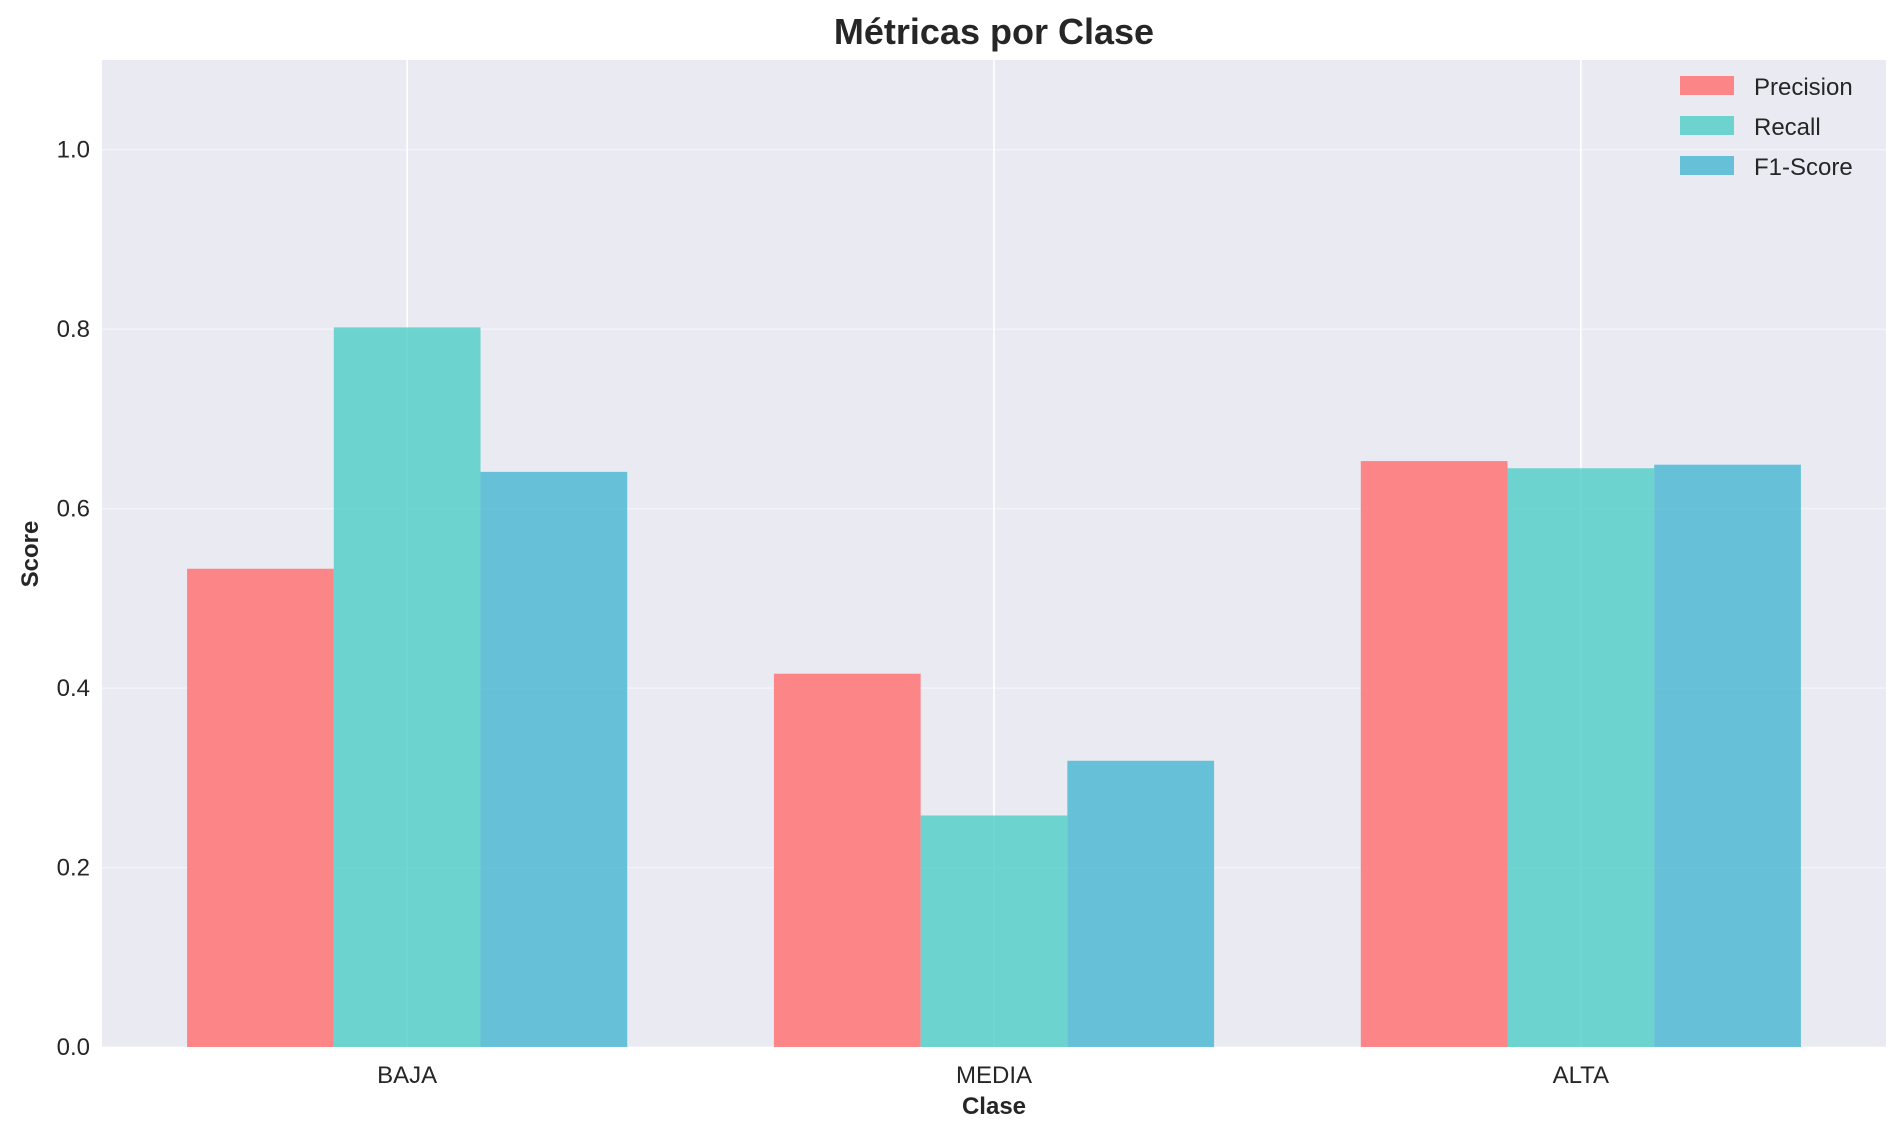  I want to click on bar-recall-baja, so click(407, 687).